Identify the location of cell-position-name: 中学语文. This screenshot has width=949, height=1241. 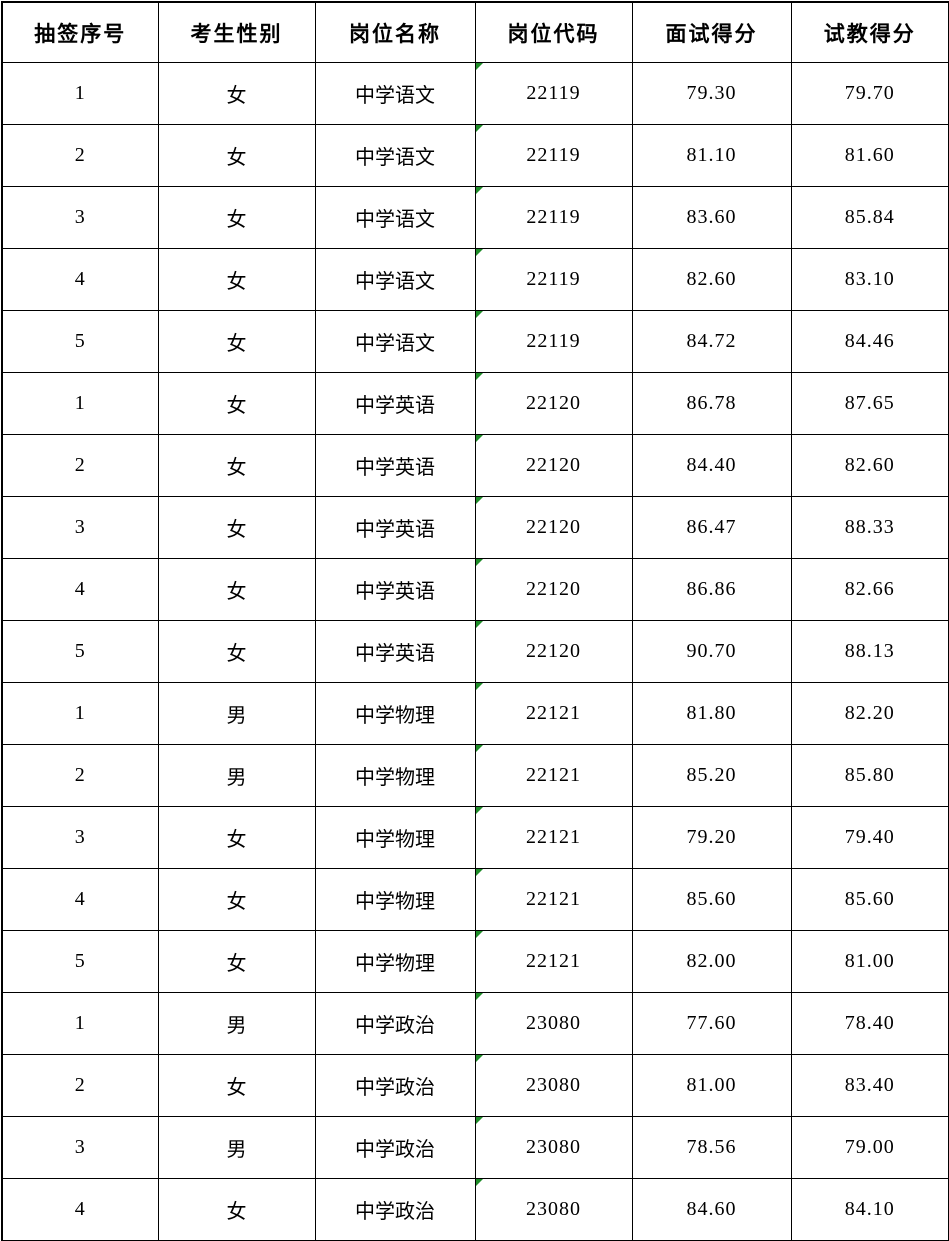
(395, 279).